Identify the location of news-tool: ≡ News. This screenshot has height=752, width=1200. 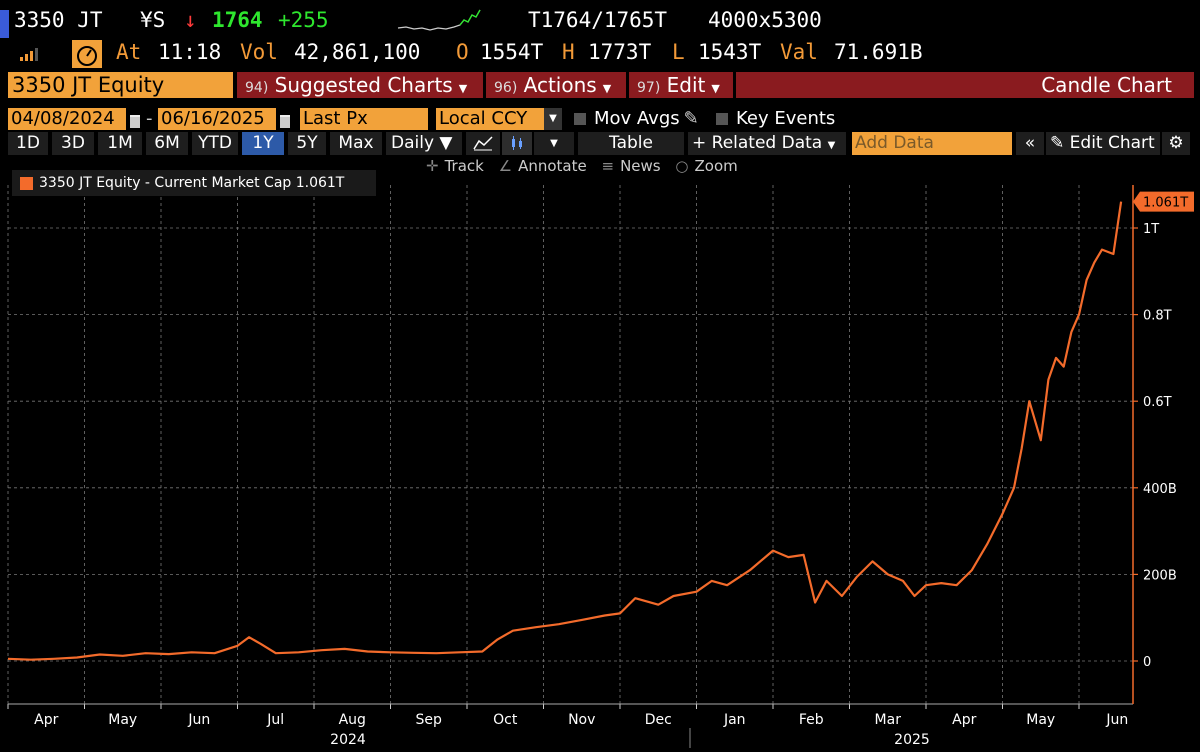
(631, 166).